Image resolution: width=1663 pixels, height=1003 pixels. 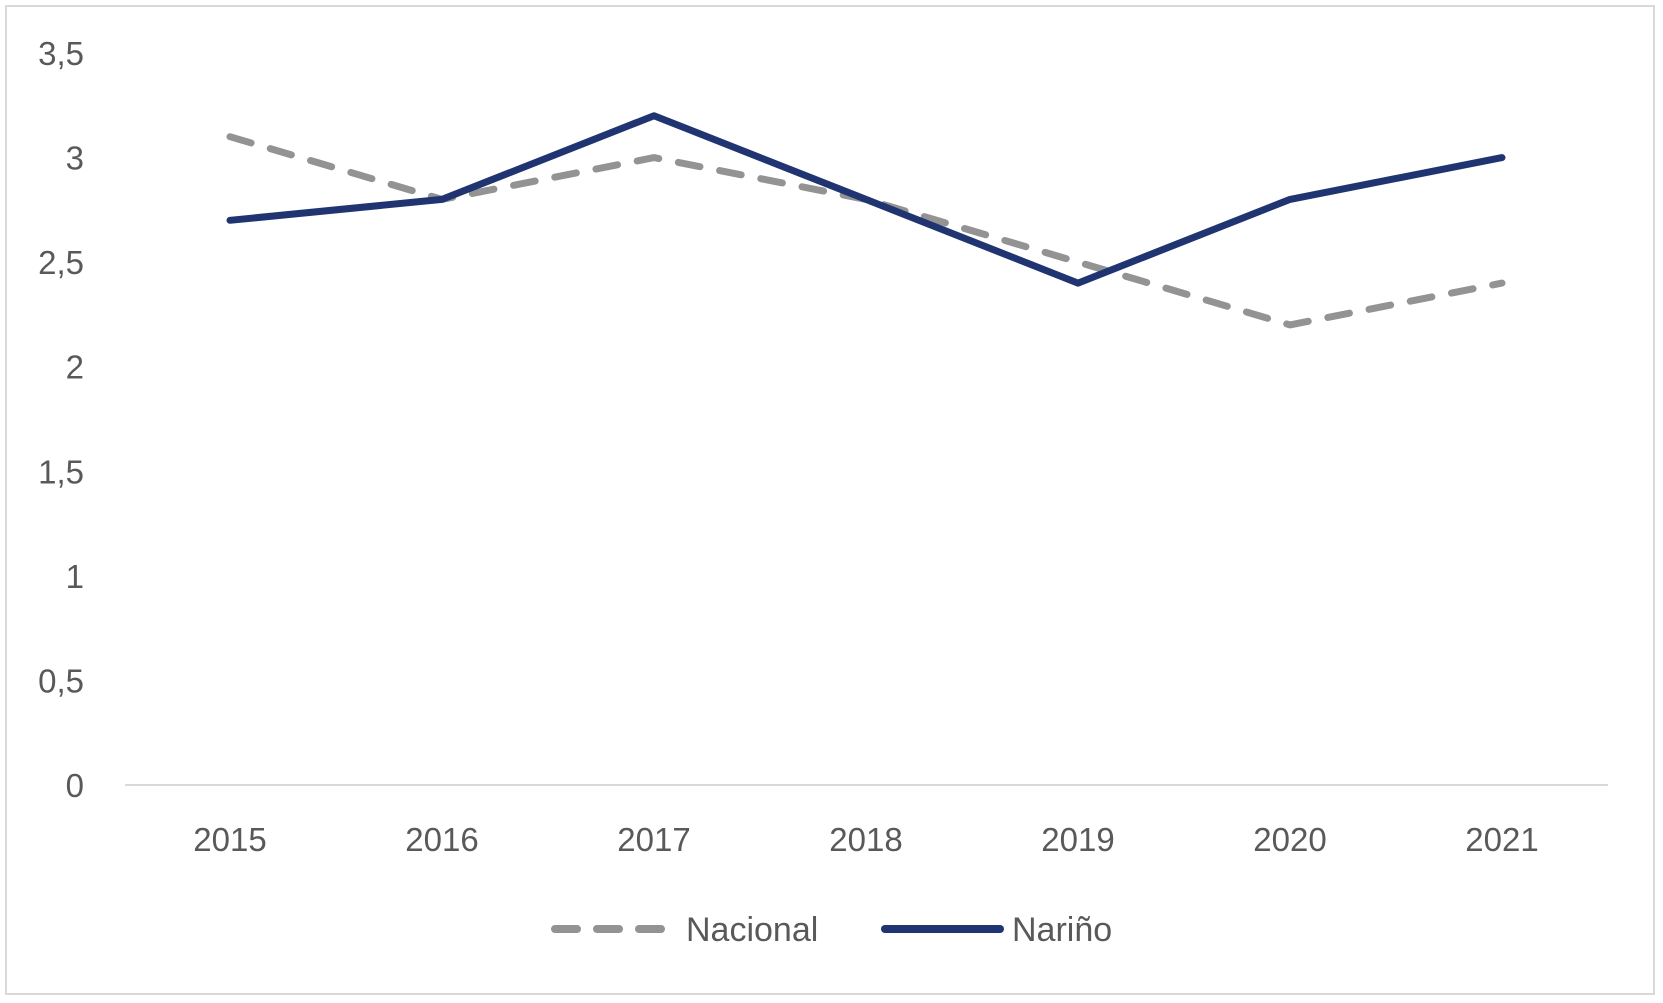 What do you see at coordinates (441, 839) in the screenshot?
I see `x-tick-label: 2016` at bounding box center [441, 839].